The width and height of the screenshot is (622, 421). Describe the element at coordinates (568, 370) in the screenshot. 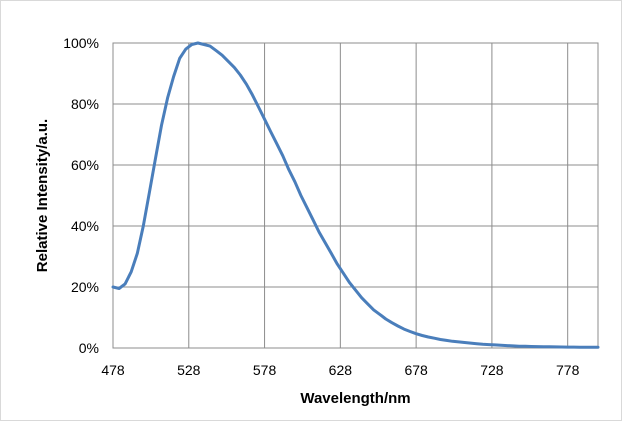

I see `x-tick-label: 778` at that location.